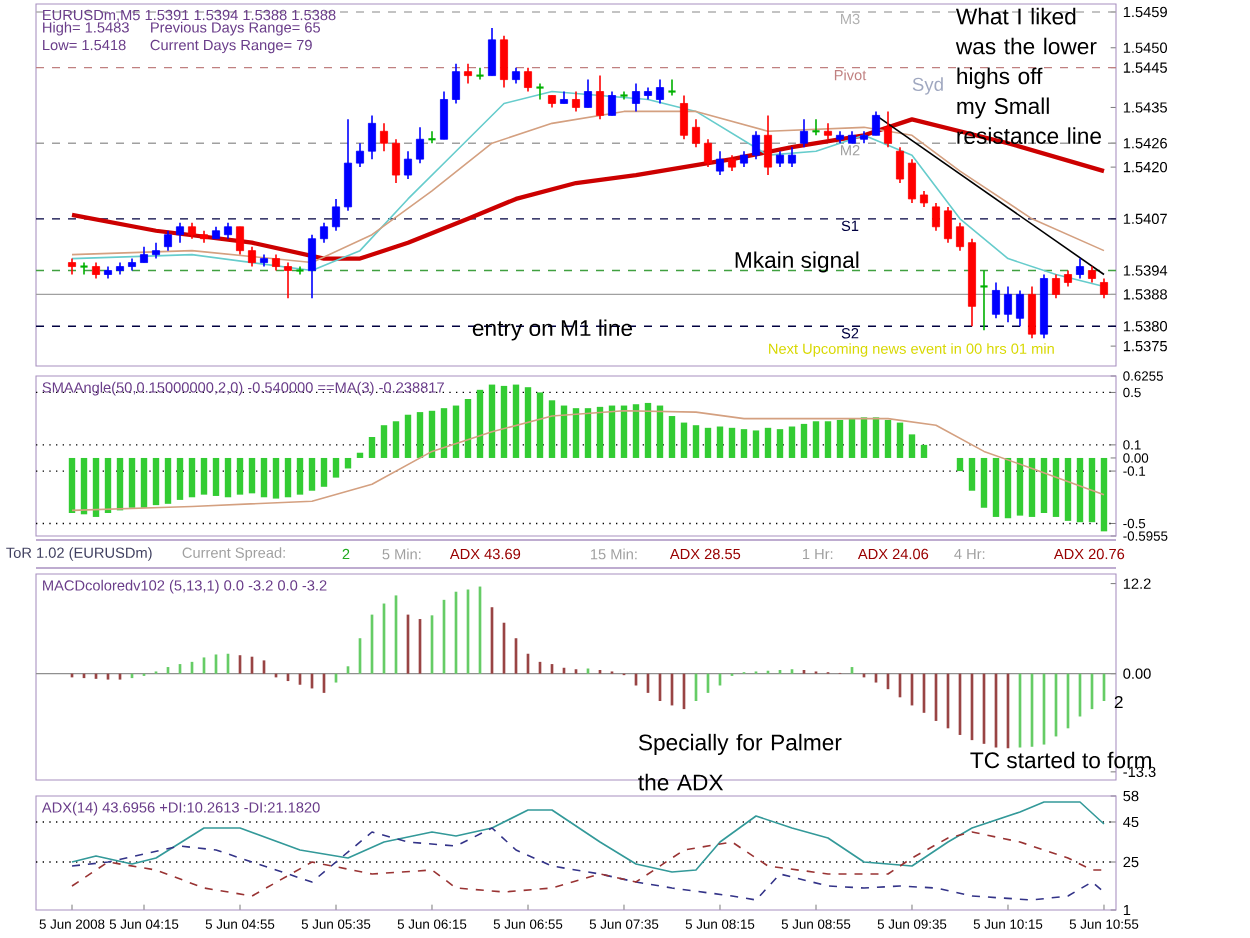  Describe the element at coordinates (1118, 702) in the screenshot. I see `annotation: 2` at that location.